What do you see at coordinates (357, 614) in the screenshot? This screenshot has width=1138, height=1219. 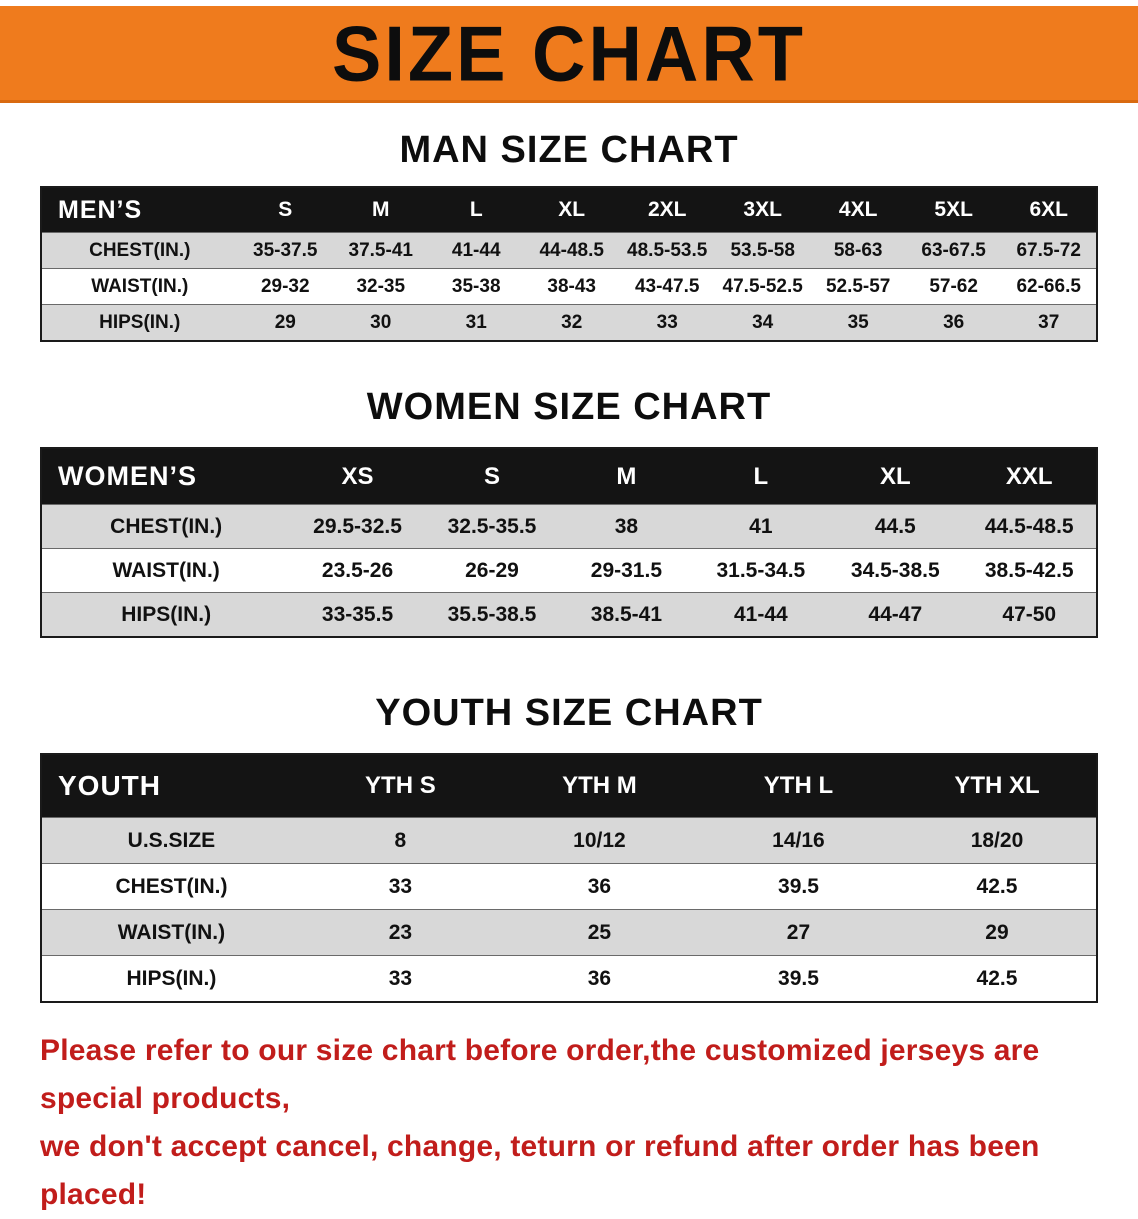 I see `size-value-cell: 33-35.5` at bounding box center [357, 614].